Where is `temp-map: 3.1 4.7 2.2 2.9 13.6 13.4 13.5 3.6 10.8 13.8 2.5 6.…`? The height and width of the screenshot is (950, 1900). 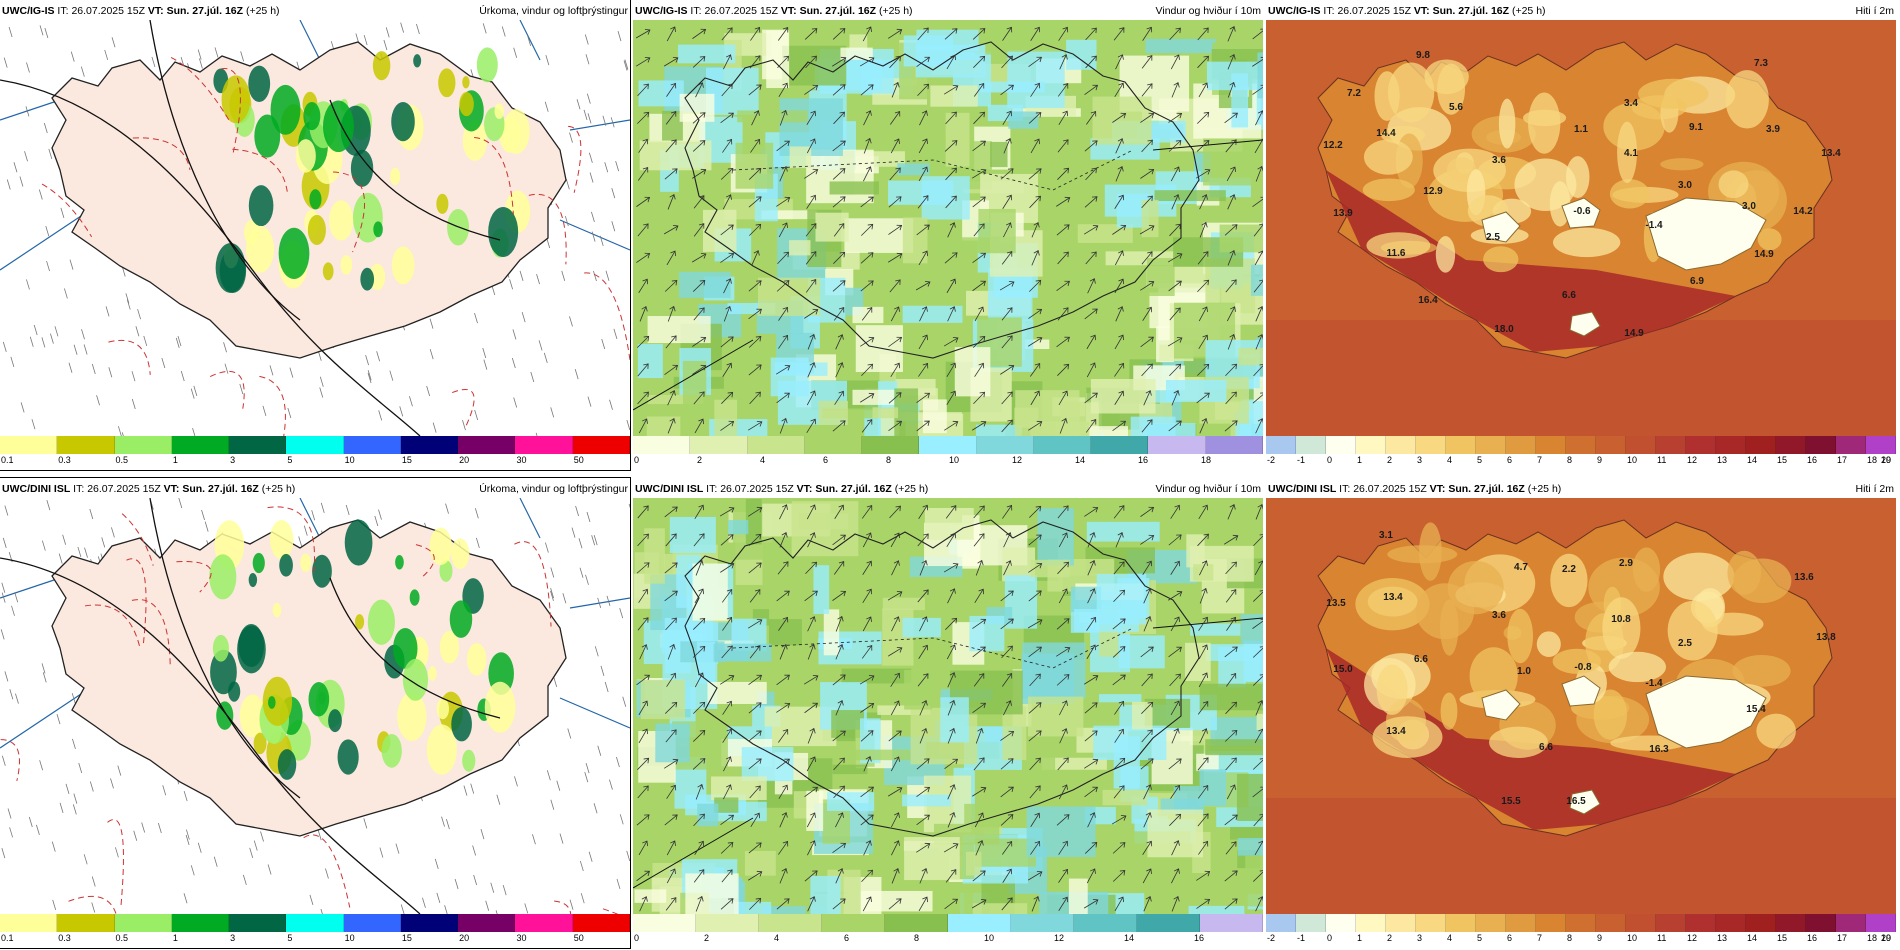
temp-map: 3.1 4.7 2.2 2.9 13.6 13.4 13.5 3.6 10.8 13.8 2.5 6.… is located at coordinates (1581, 706).